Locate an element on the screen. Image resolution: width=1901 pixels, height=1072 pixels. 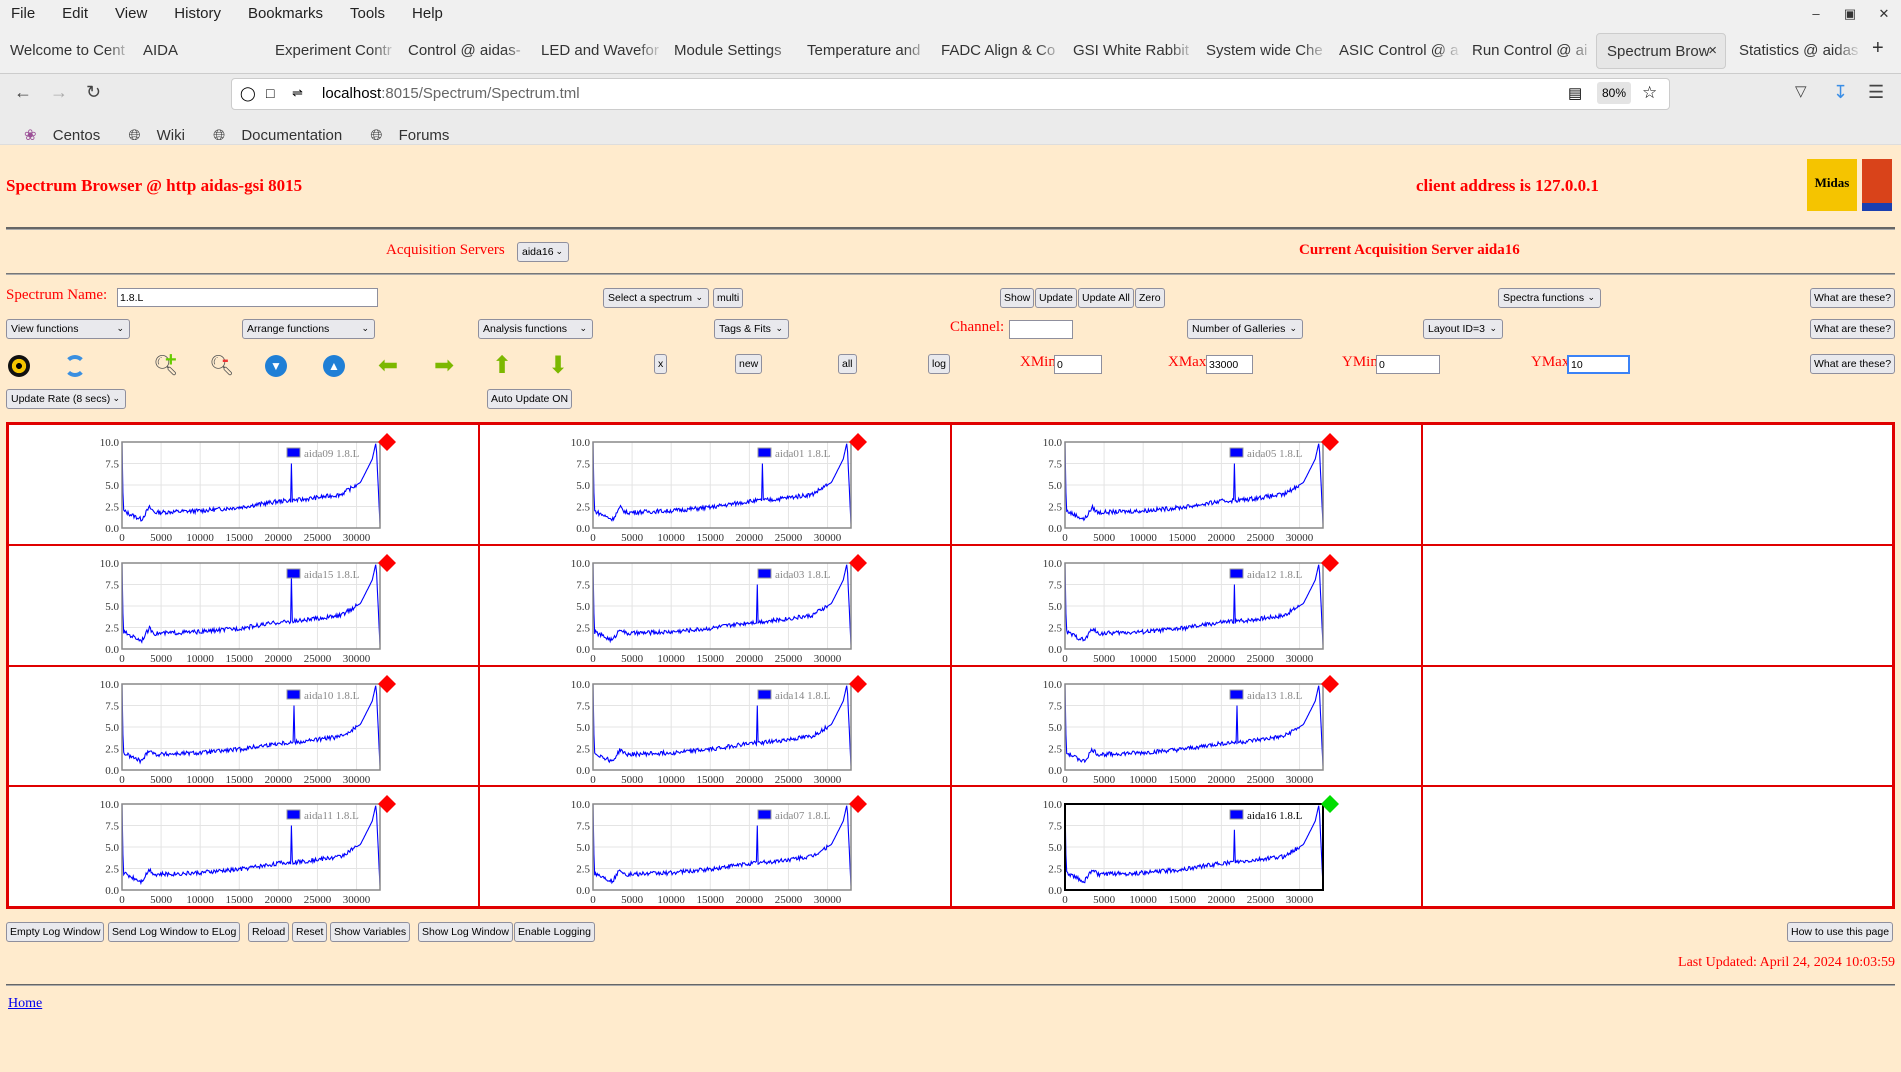
select-spectrum-dropdown: Select a spectrum ⌄ is located at coordinates (656, 298).